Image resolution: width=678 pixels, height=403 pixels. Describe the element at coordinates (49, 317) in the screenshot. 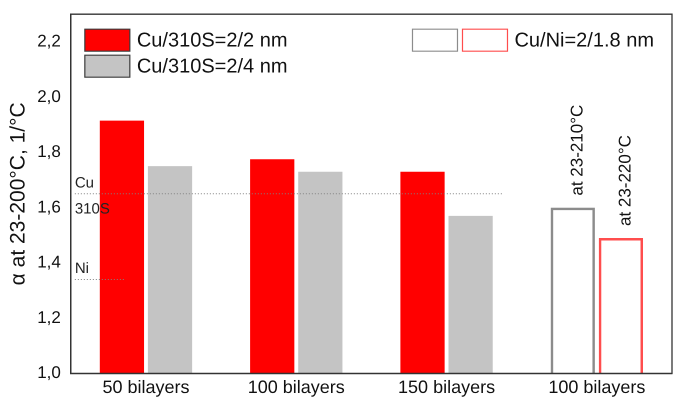

I see `y-tick-label: 1,2` at that location.